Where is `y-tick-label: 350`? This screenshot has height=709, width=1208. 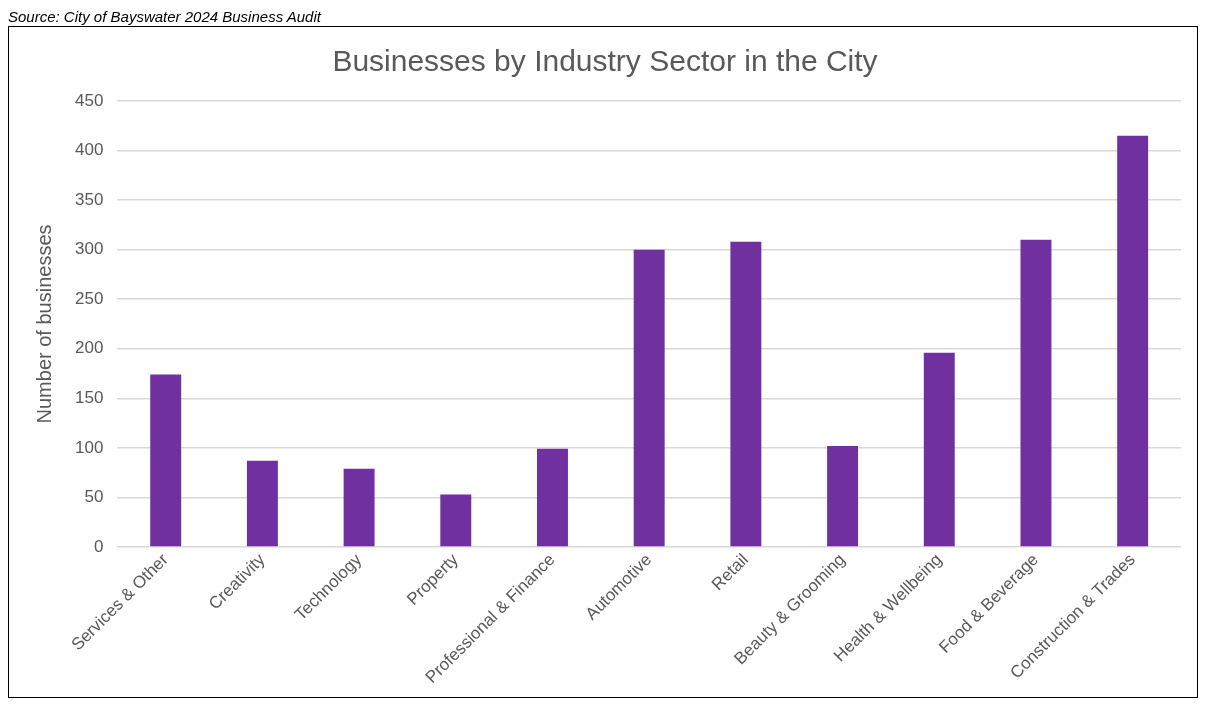 y-tick-label: 350 is located at coordinates (89, 199).